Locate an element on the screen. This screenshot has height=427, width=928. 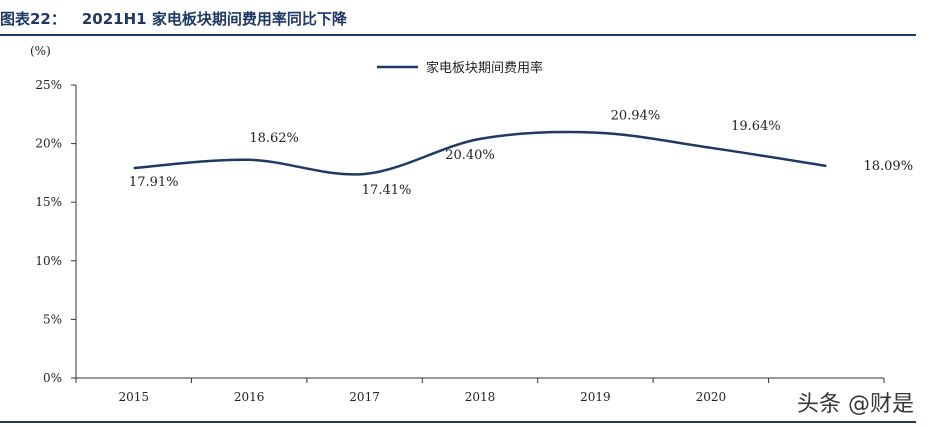
x-tick-label: 2019 is located at coordinates (595, 397).